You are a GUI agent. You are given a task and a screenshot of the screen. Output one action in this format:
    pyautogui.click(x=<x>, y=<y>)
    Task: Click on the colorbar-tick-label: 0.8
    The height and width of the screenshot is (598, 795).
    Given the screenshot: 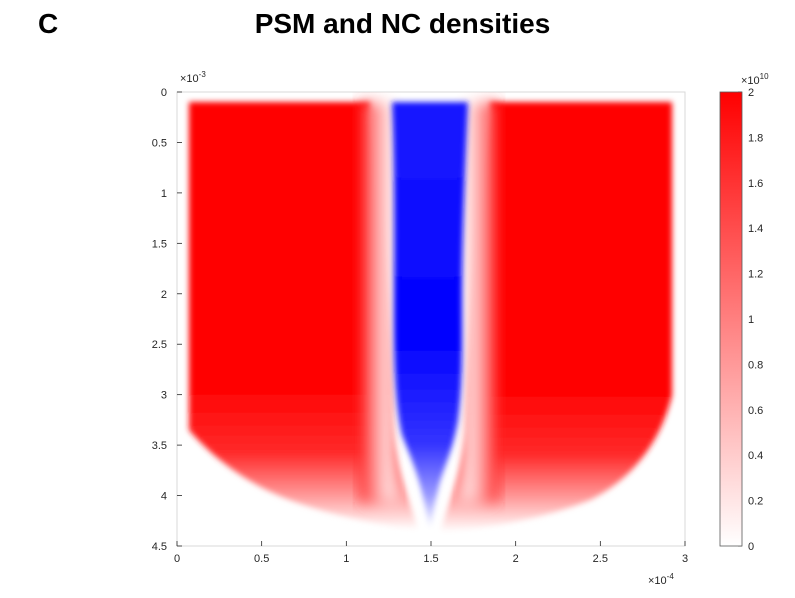 What is the action you would take?
    pyautogui.click(x=755, y=365)
    